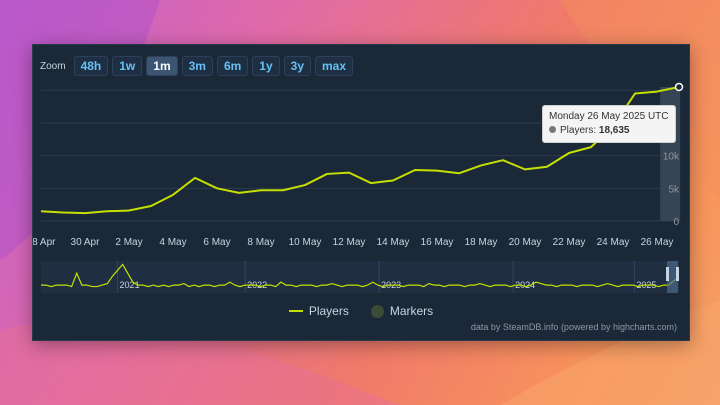  Describe the element at coordinates (44, 242) in the screenshot. I see `x-tick-label-0: 28 Apr` at that location.